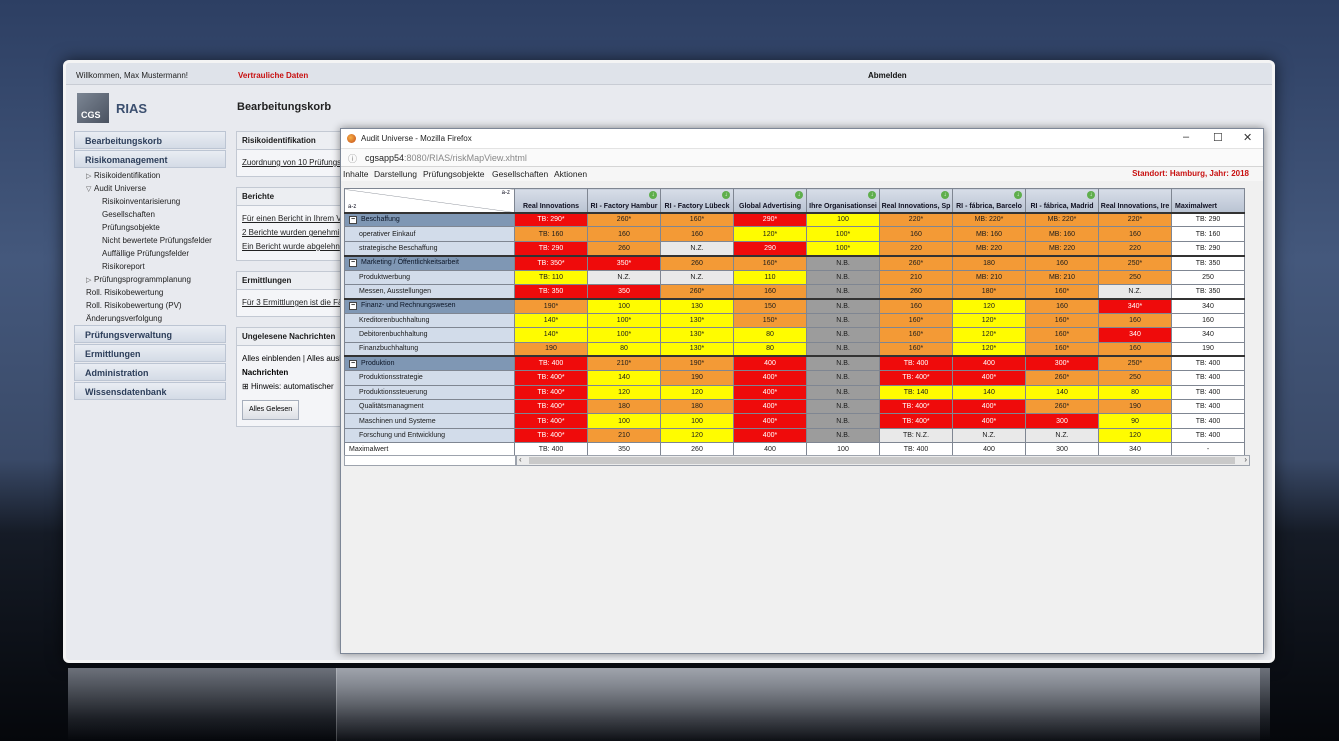  I want to click on risk-cell: TB: 290*, so click(551, 219).